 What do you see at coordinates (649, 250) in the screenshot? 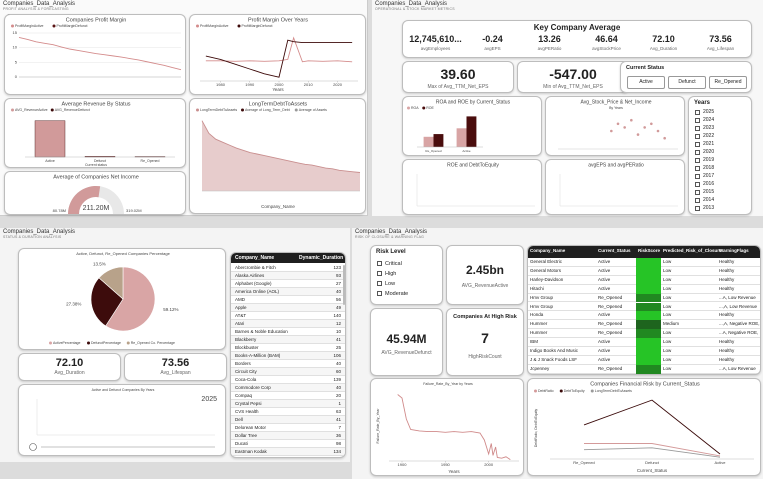
I see `column-header: RiskScore` at bounding box center [649, 250].